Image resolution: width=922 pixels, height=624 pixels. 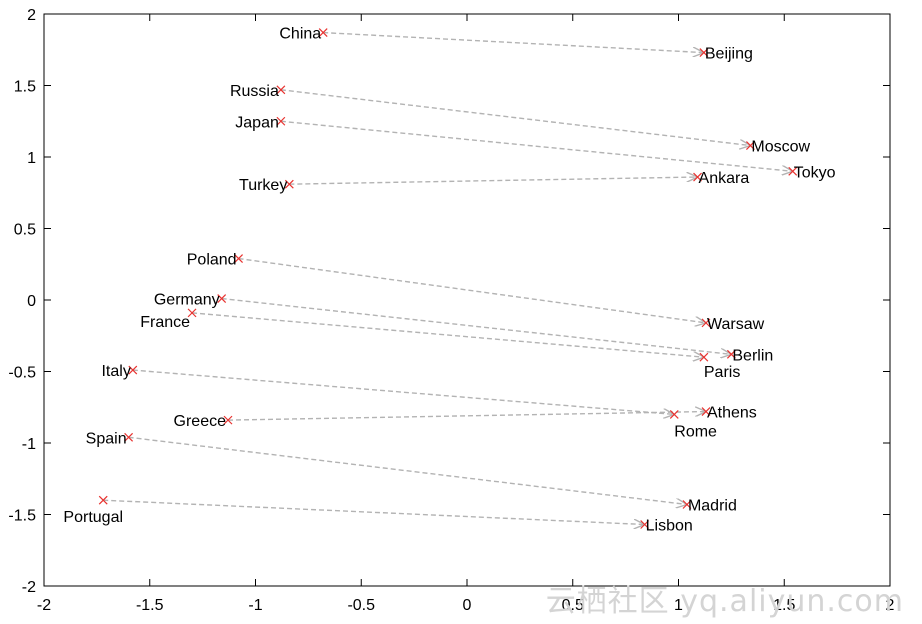 What do you see at coordinates (103, 500) in the screenshot?
I see `marker-portugal` at bounding box center [103, 500].